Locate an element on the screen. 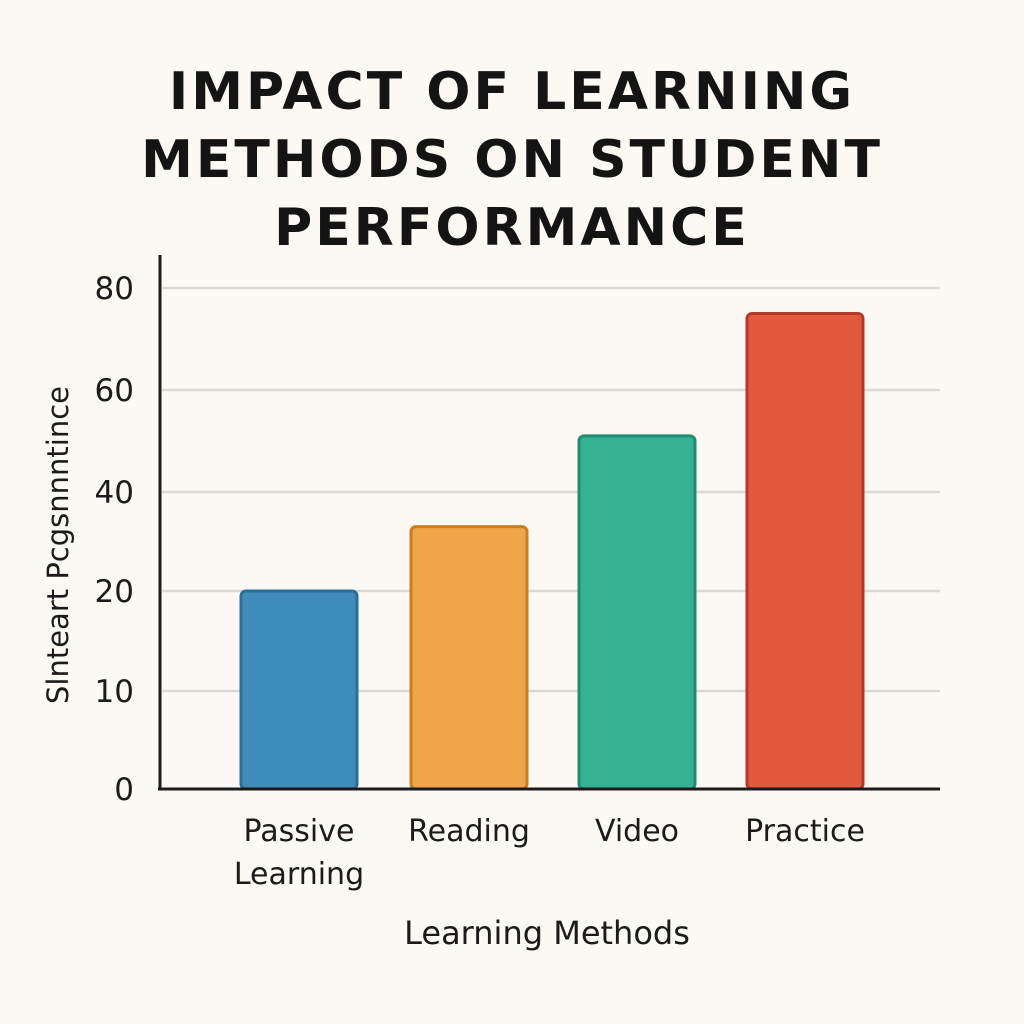 Image resolution: width=1024 pixels, height=1024 pixels. y-tick-label: 80 is located at coordinates (114, 289).